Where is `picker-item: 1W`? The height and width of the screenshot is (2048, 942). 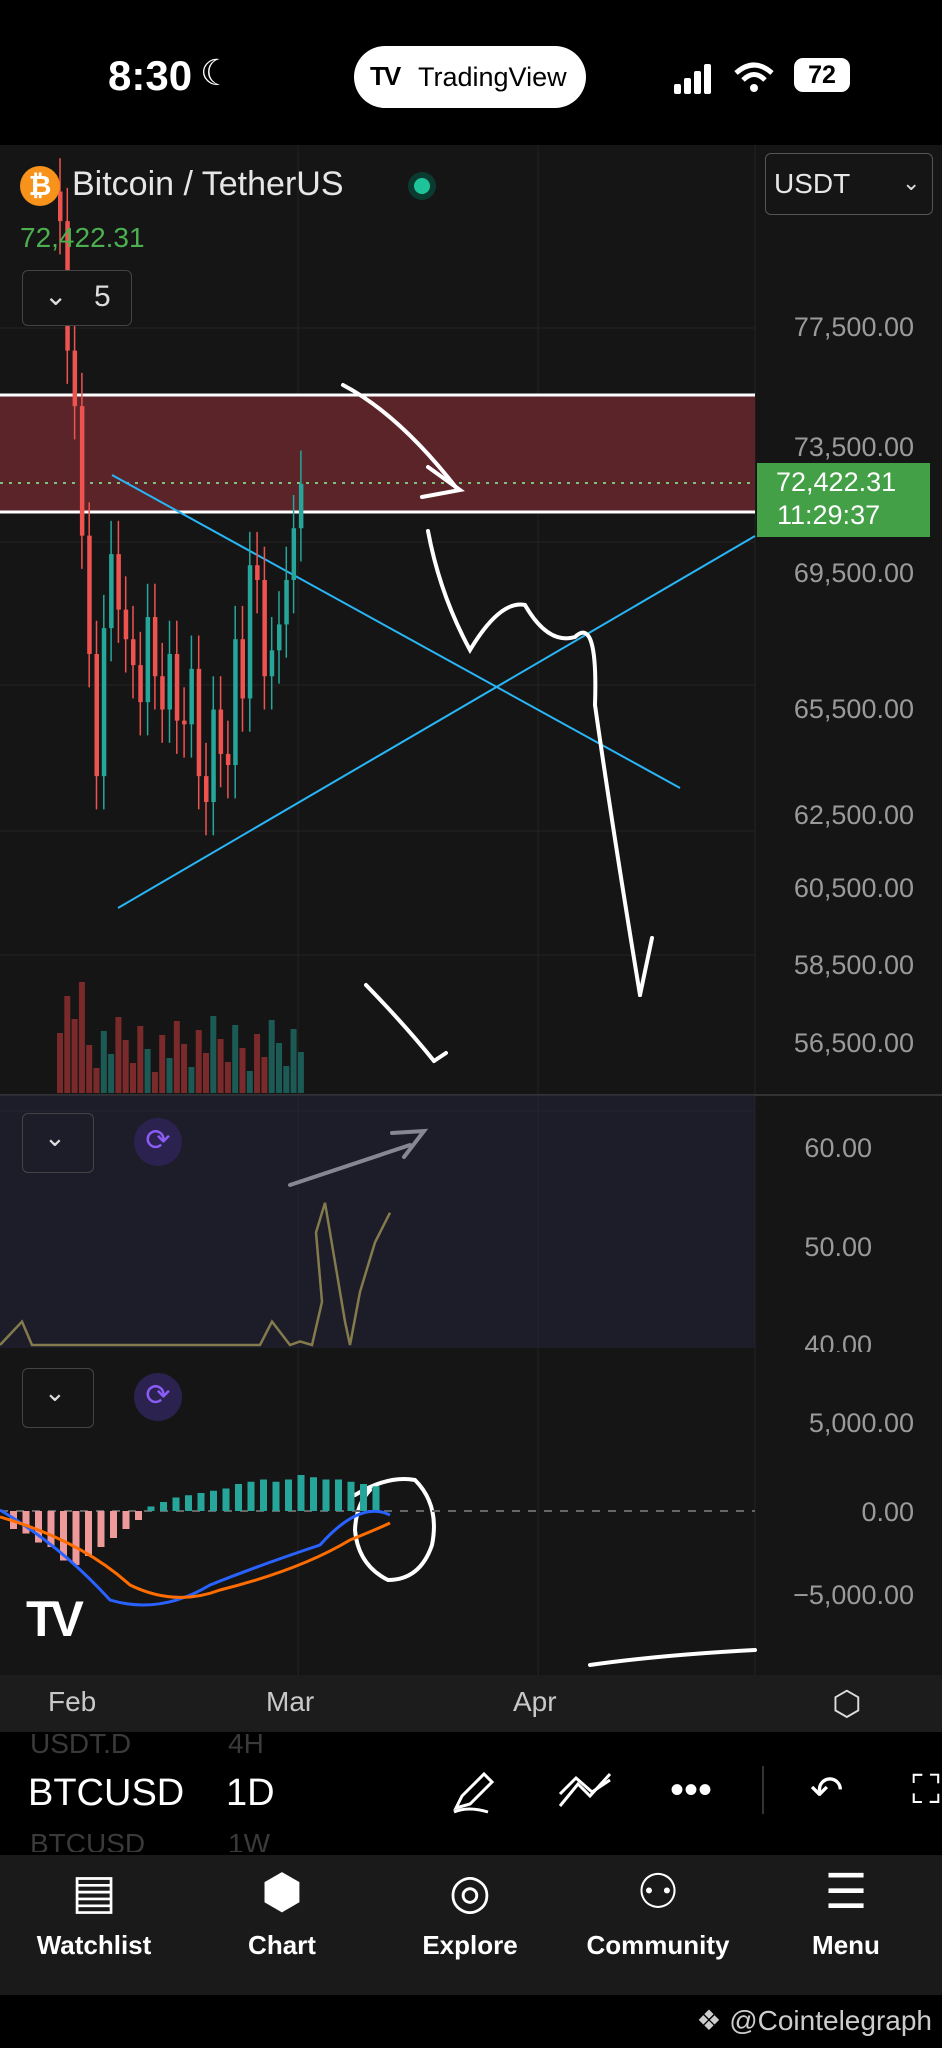 picker-item: 1W is located at coordinates (249, 1840).